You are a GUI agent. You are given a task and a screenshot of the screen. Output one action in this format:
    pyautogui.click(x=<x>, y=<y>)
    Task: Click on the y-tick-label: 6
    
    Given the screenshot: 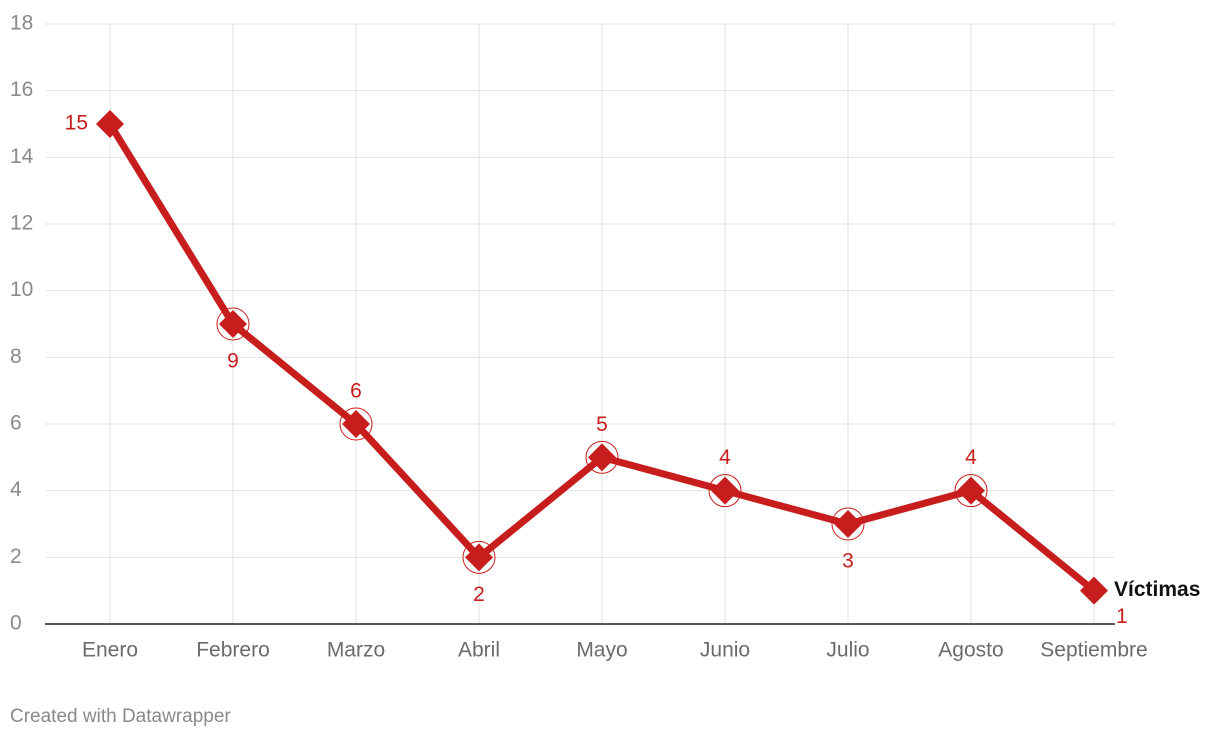 What is the action you would take?
    pyautogui.click(x=16, y=423)
    